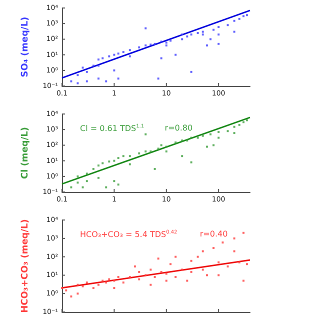  I want to click on annotation: r=0.40, so click(214, 234).